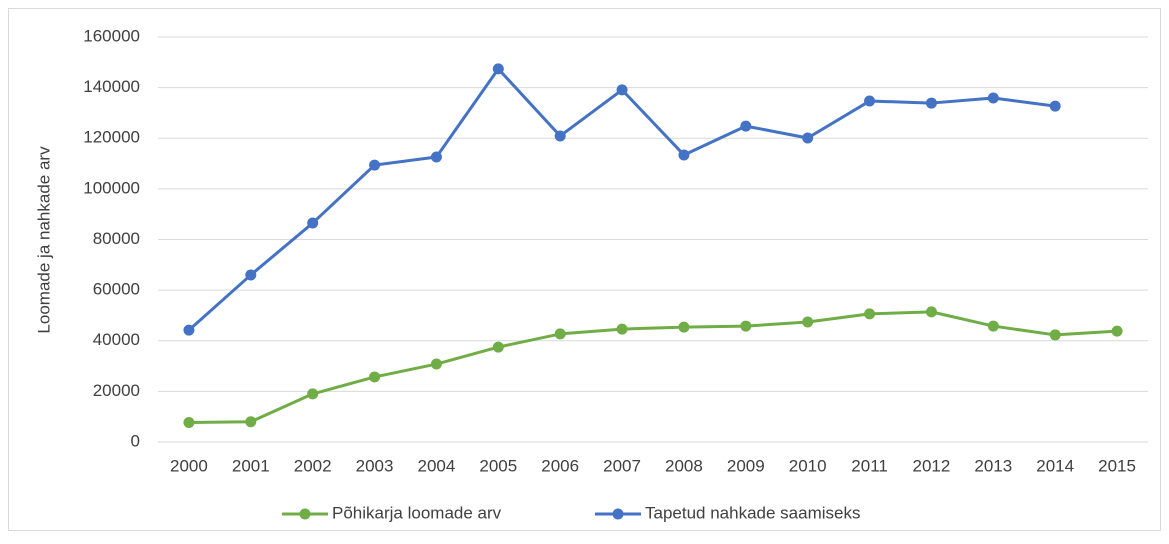 The width and height of the screenshot is (1169, 544). I want to click on x-tick-label: 2012, so click(932, 465).